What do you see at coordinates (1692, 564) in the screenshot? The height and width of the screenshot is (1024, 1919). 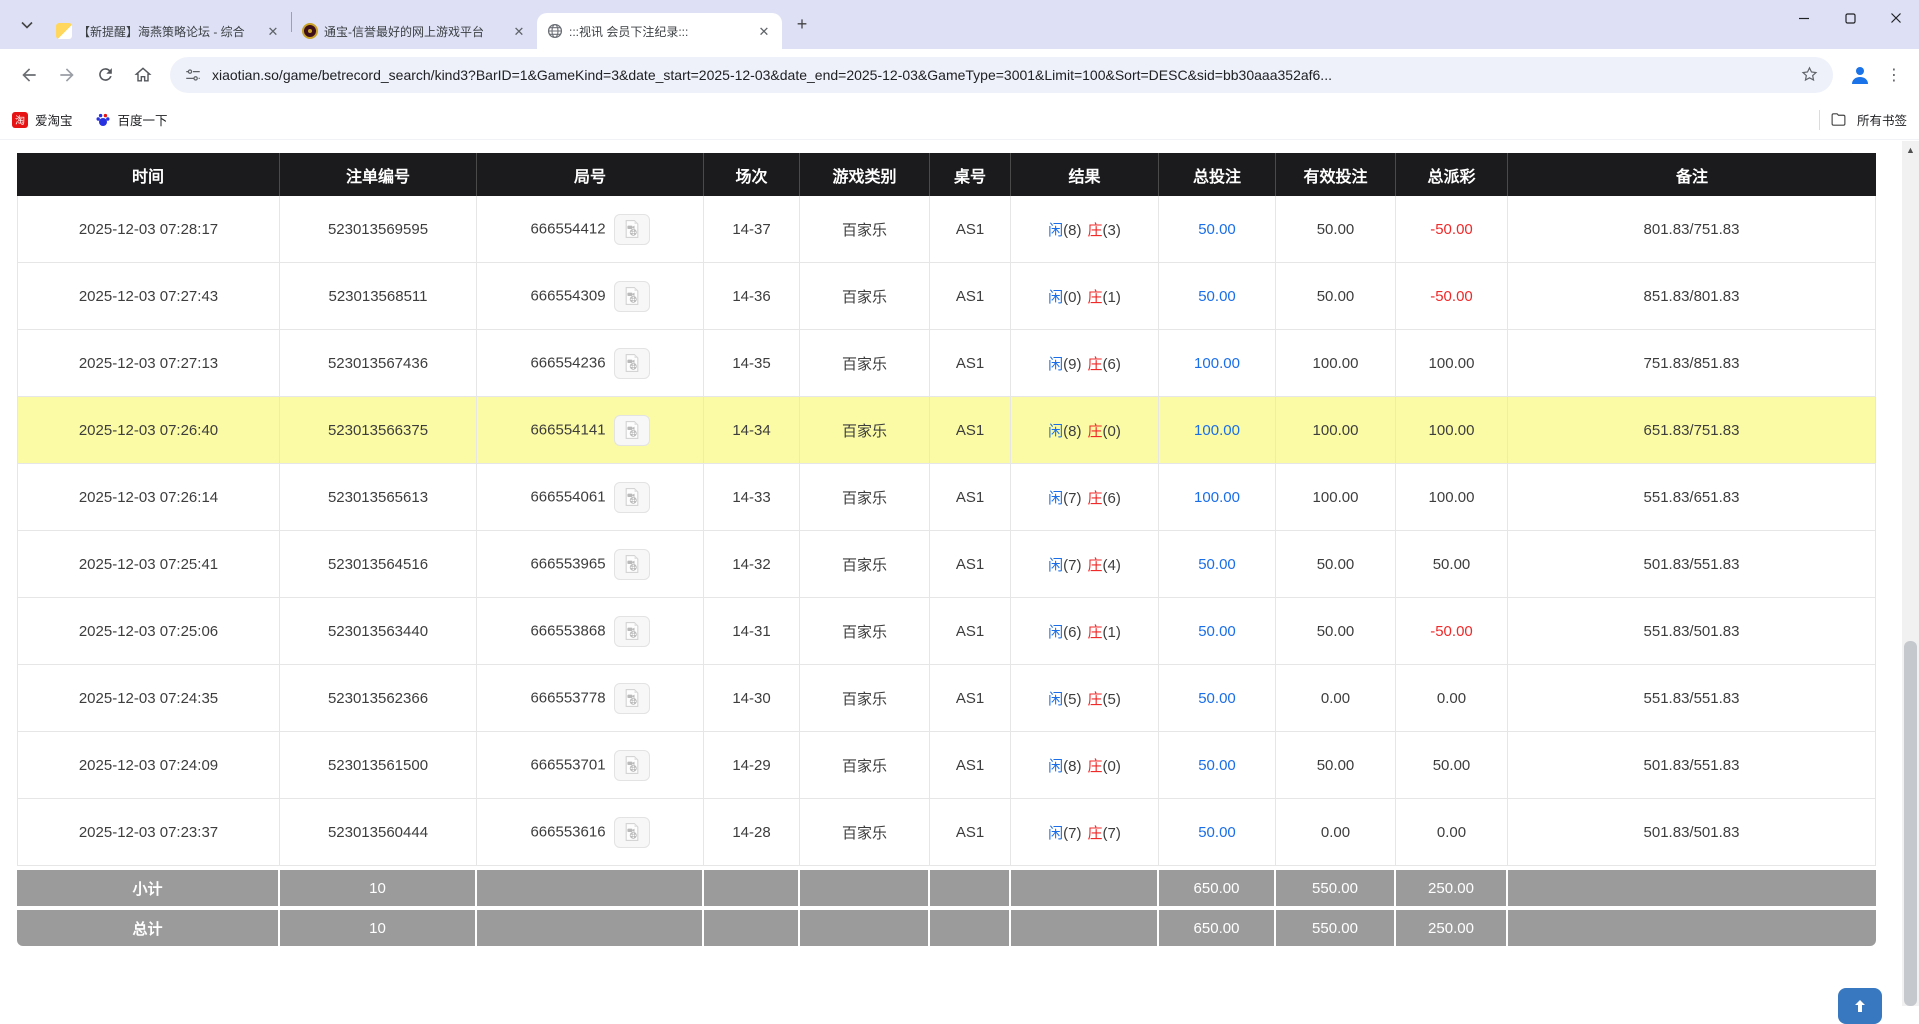 I see `cell-note: 501.83/551.83` at bounding box center [1692, 564].